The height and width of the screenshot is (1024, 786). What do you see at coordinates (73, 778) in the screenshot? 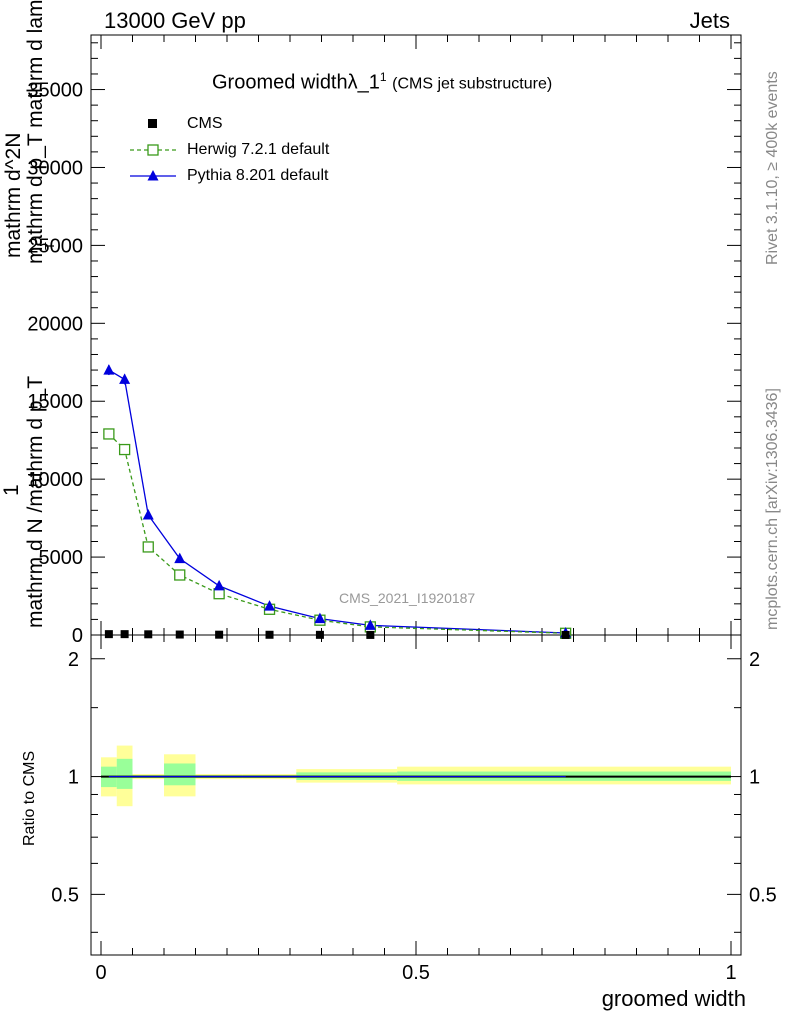
I see `ratio-y-tick-label: 1` at bounding box center [73, 778].